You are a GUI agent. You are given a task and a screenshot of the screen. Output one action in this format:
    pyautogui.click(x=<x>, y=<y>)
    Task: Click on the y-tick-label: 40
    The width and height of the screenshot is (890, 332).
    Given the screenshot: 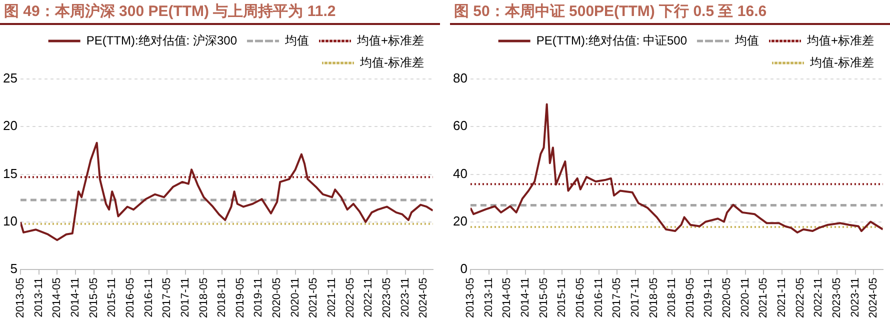 What is the action you would take?
    pyautogui.click(x=460, y=173)
    